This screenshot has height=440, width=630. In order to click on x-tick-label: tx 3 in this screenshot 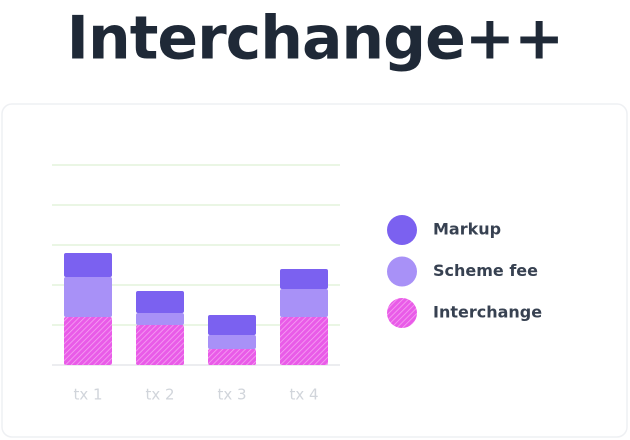, I will do `click(231, 395)`.